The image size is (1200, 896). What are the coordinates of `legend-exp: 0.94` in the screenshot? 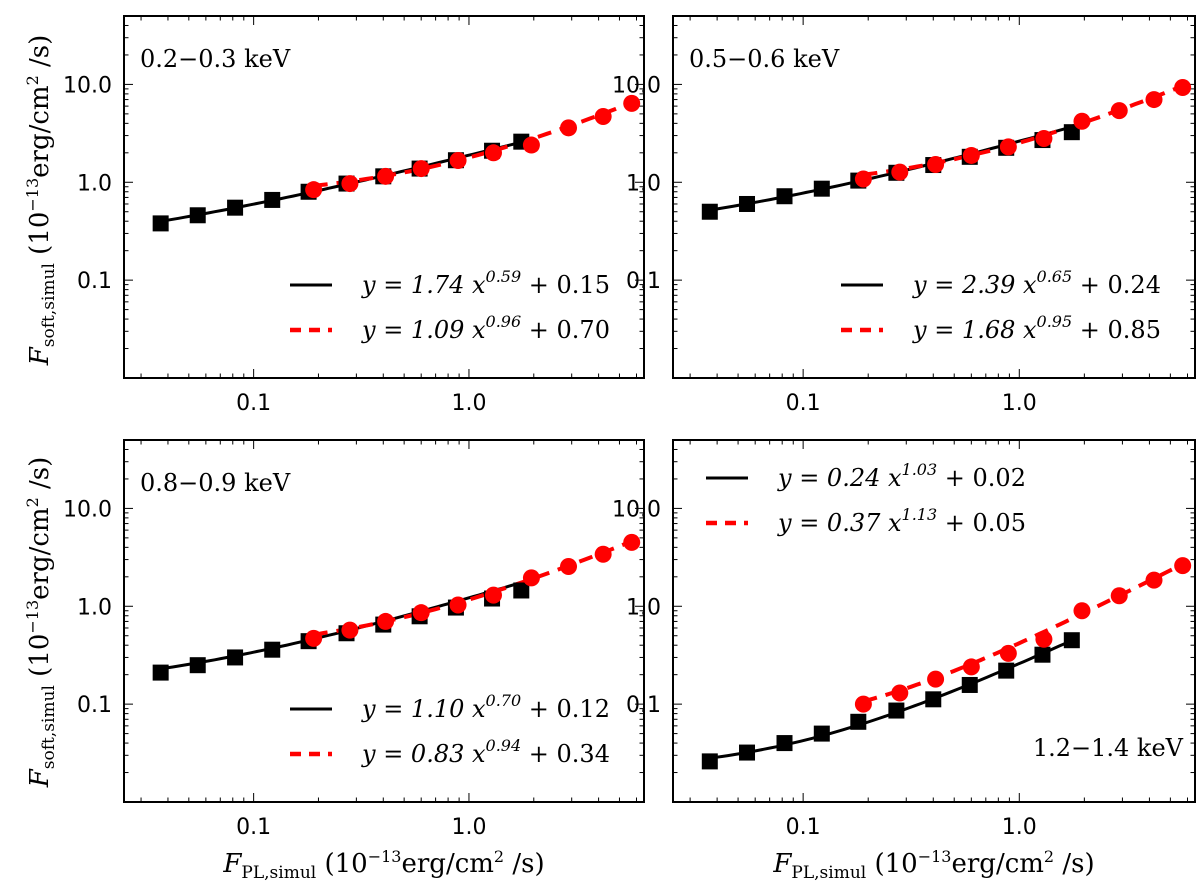 It's located at (504, 745).